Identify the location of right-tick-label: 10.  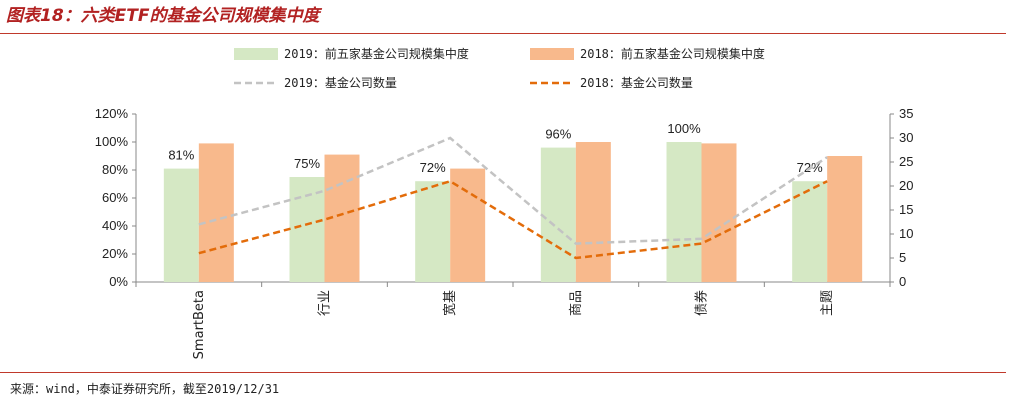
(906, 233).